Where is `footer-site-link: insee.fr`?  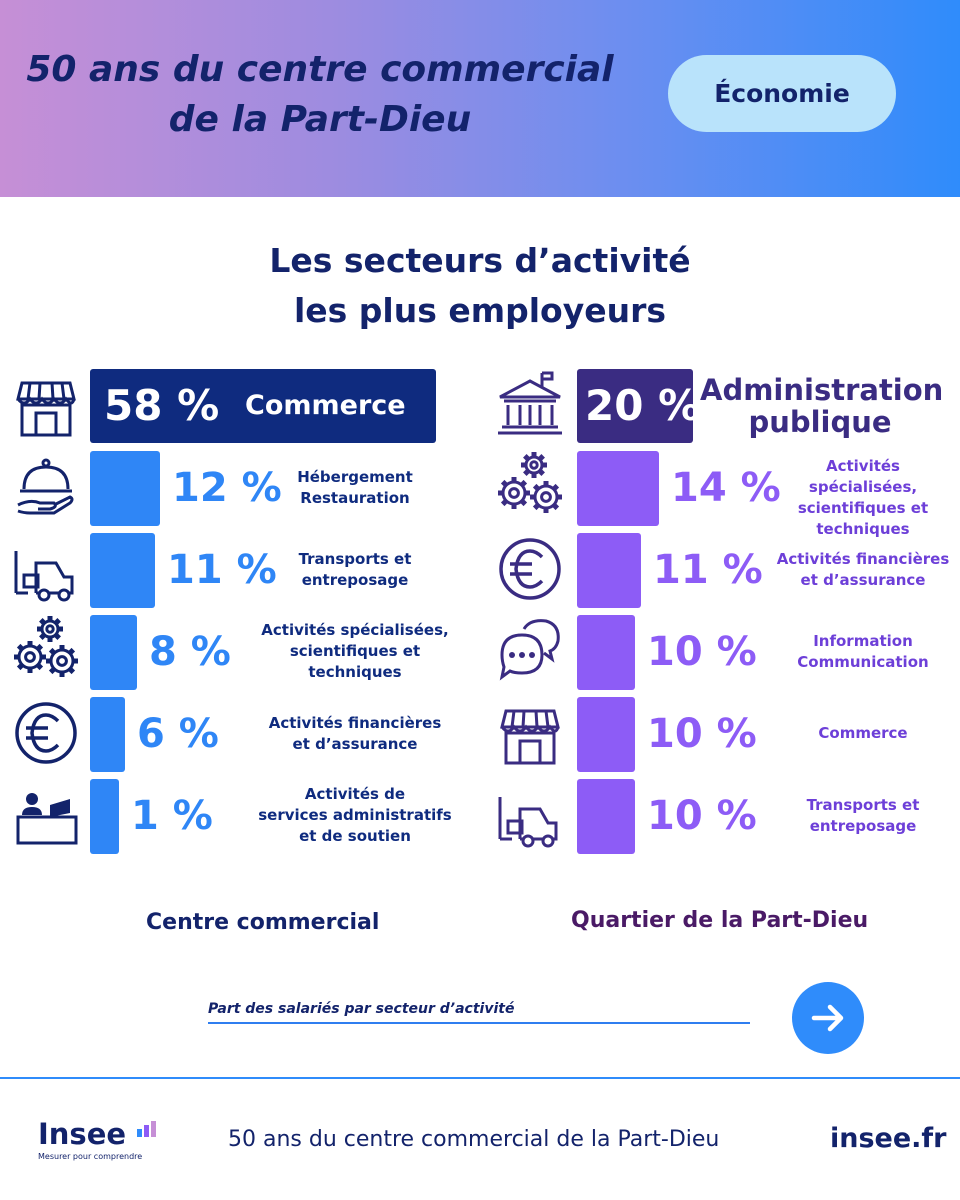 footer-site-link: insee.fr is located at coordinates (888, 1138).